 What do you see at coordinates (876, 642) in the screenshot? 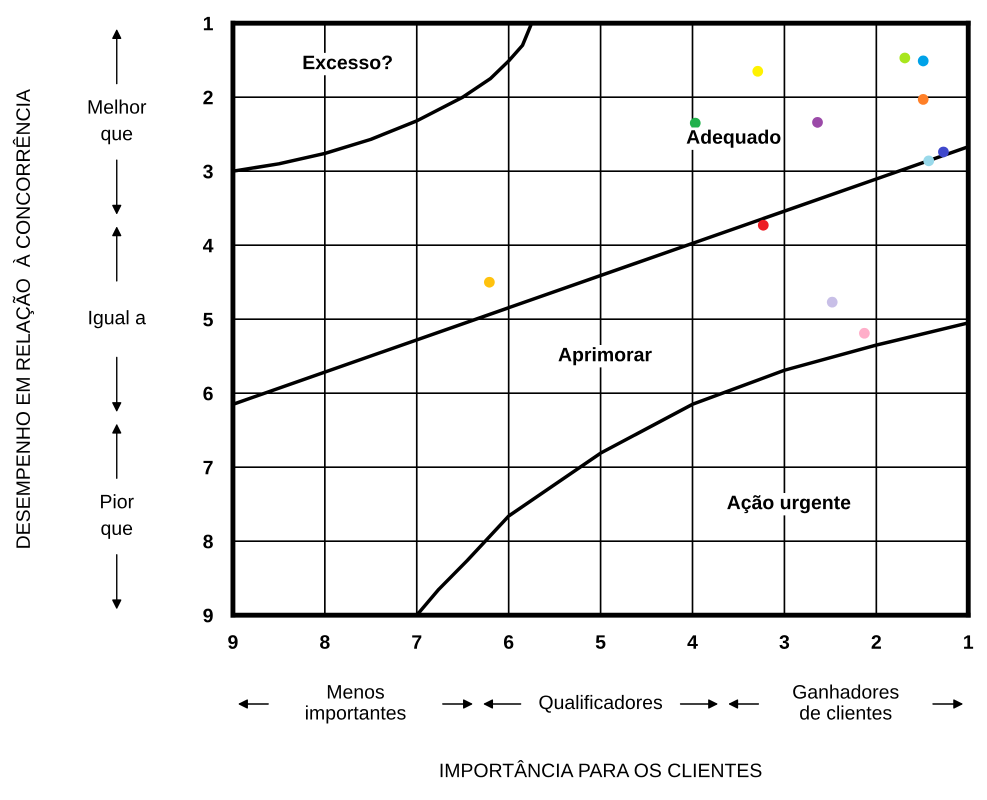
I see `x-tick-label: 2` at bounding box center [876, 642].